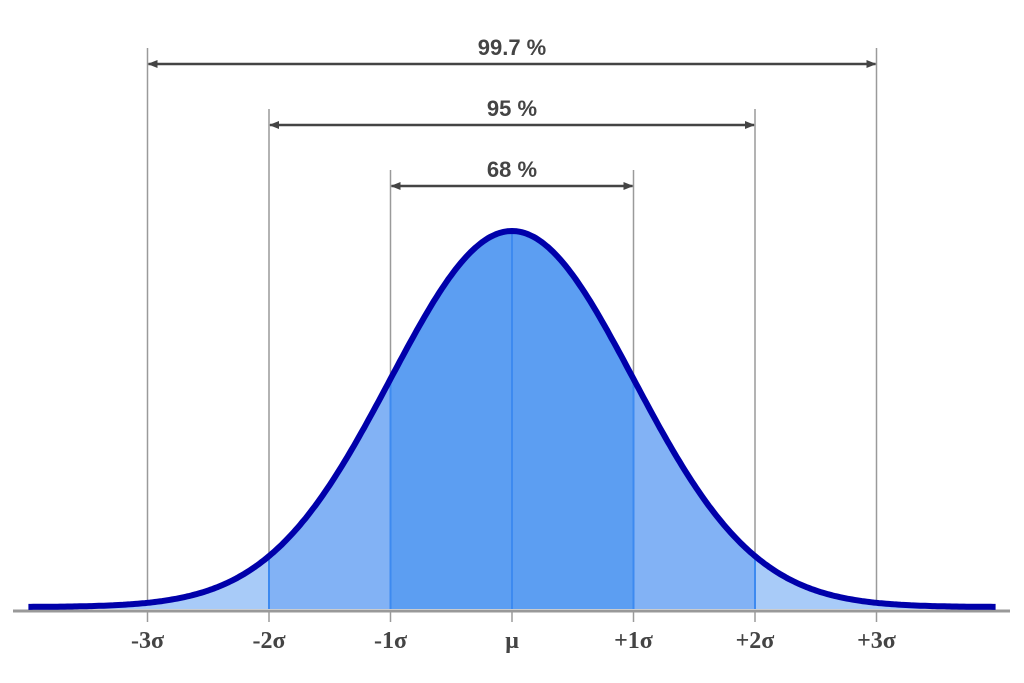 The width and height of the screenshot is (1024, 683). What do you see at coordinates (151, 583) in the screenshot?
I see `fill-outer-left` at bounding box center [151, 583].